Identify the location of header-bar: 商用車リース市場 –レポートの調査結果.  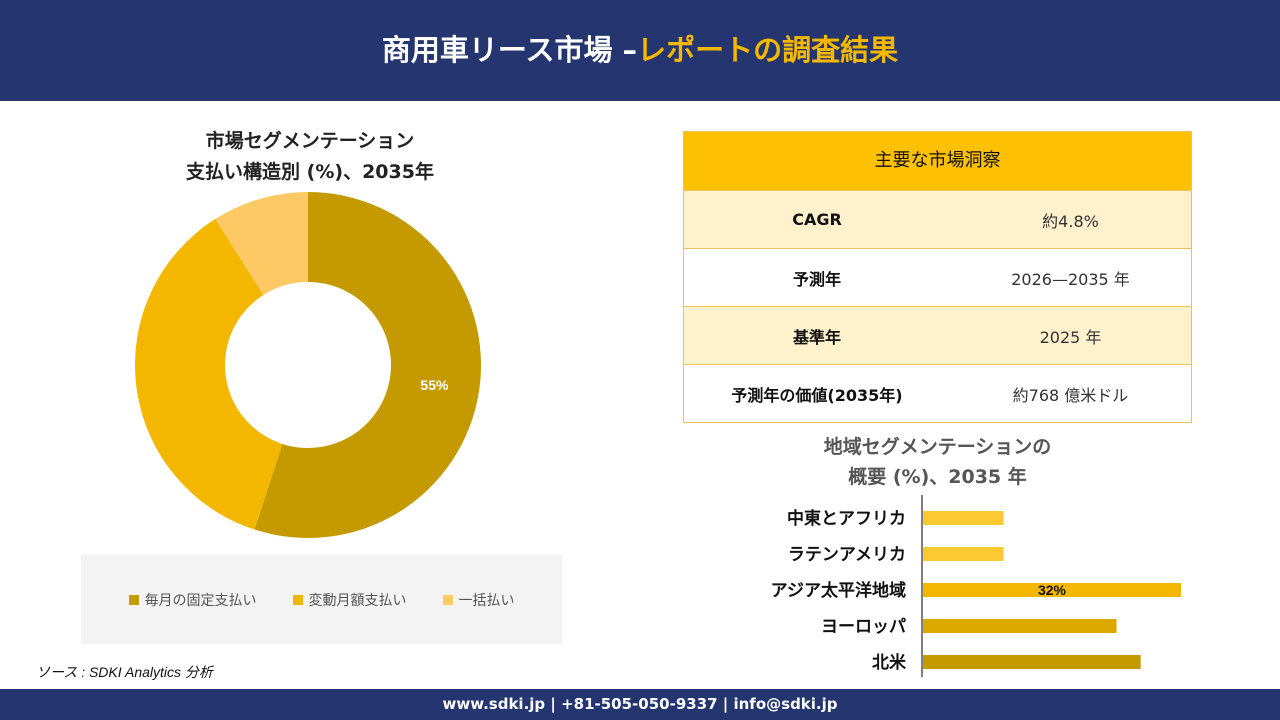
(640, 50).